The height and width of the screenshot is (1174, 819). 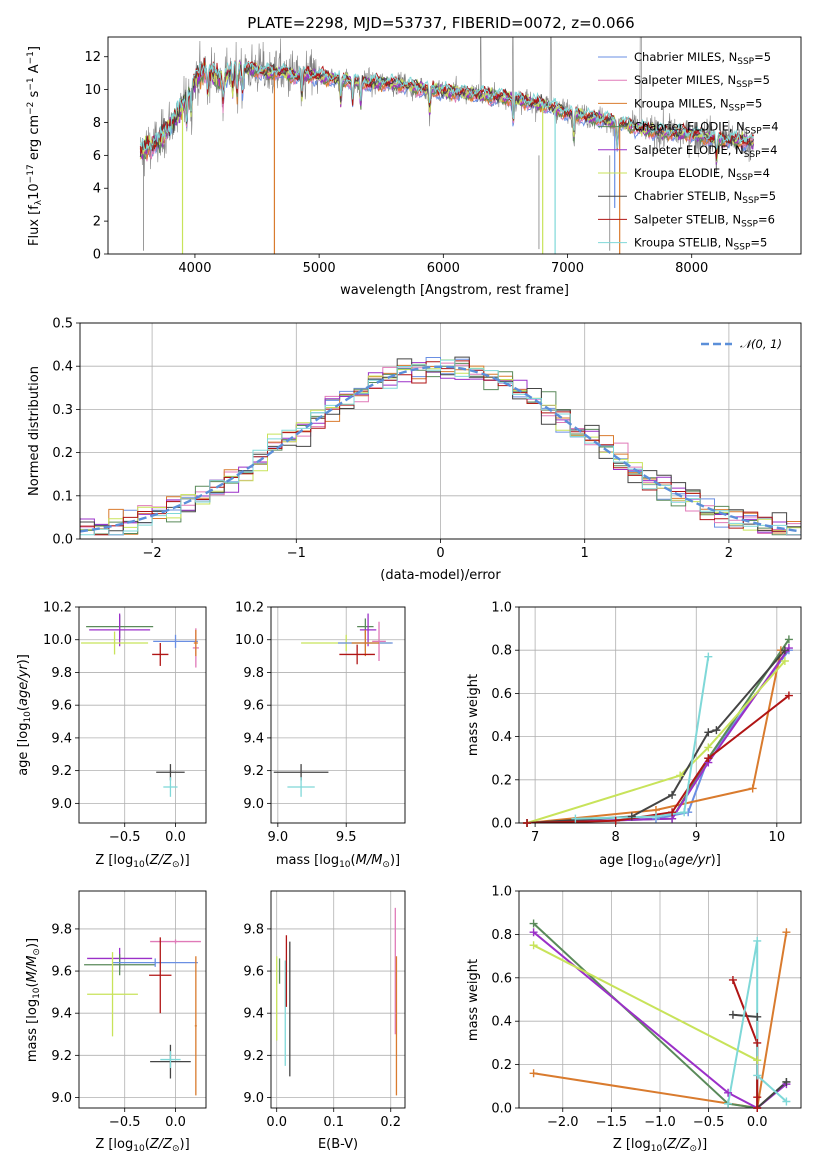 I want to click on x-tick-label: 4000, so click(x=194, y=268).